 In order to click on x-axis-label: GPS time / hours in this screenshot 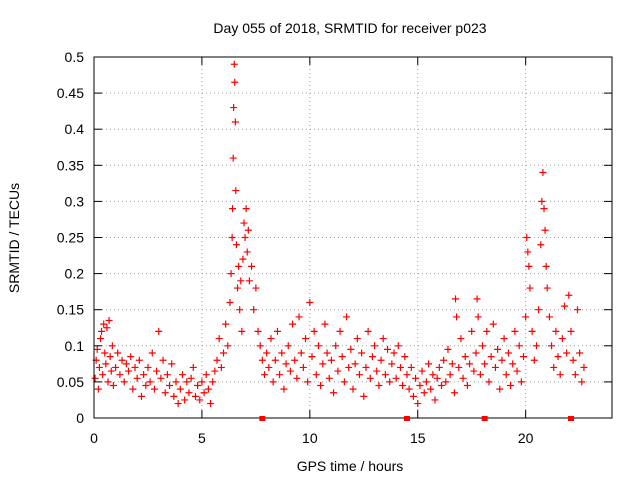, I will do `click(350, 466)`.